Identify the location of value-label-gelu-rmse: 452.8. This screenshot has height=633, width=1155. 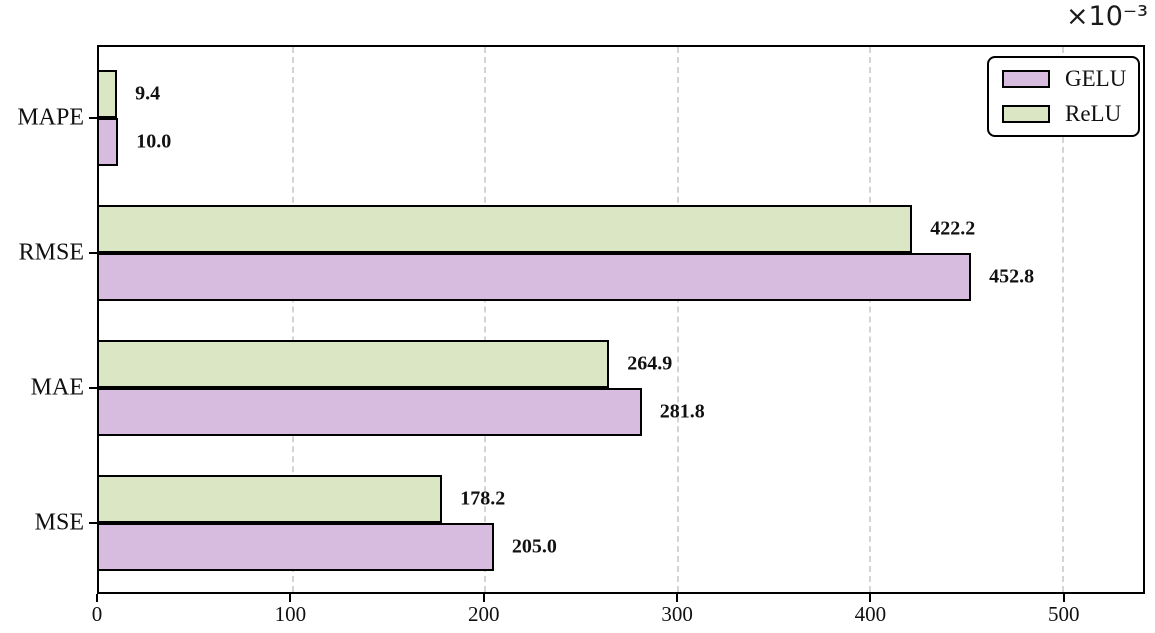
(1012, 276).